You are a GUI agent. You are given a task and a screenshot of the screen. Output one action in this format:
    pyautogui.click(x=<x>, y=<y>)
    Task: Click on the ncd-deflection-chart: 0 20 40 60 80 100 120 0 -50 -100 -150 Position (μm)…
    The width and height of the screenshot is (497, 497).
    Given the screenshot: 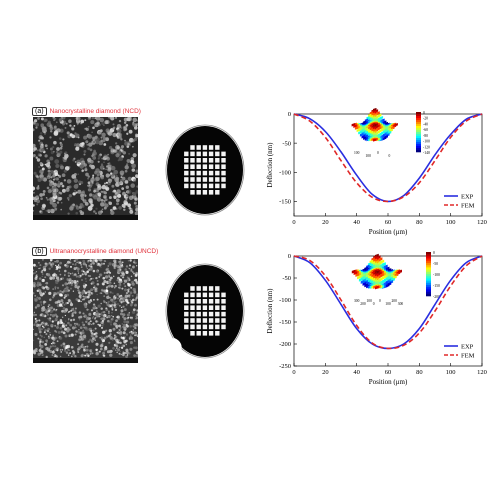 What is the action you would take?
    pyautogui.click(x=376, y=172)
    